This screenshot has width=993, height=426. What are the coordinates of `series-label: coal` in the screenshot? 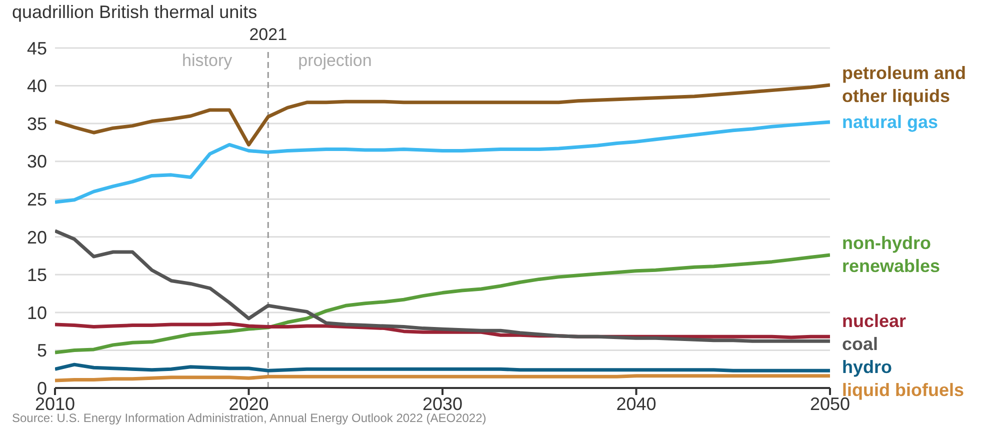 It's located at (861, 344).